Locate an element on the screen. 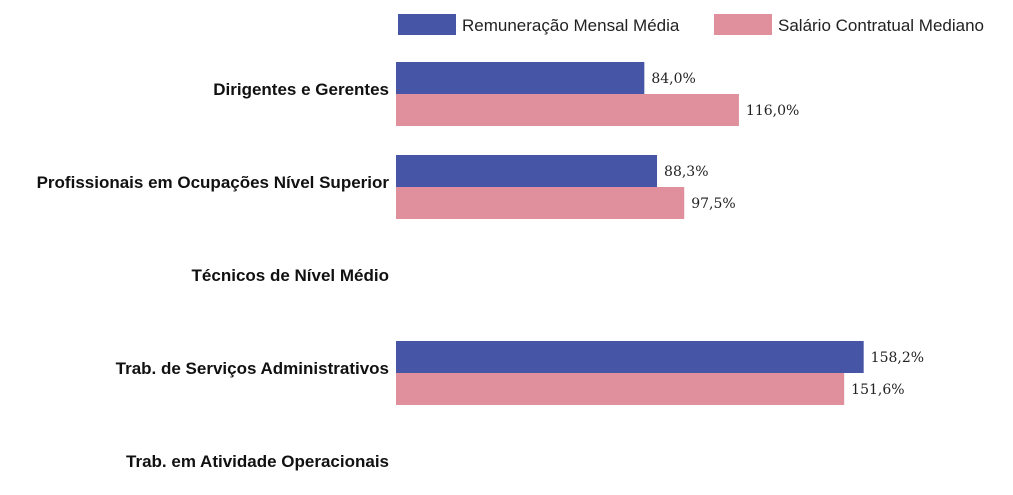  data-label-remuneracao-mensal-media-profissionais-em-ocupacoes-nivel-superior: 88,3% is located at coordinates (686, 172).